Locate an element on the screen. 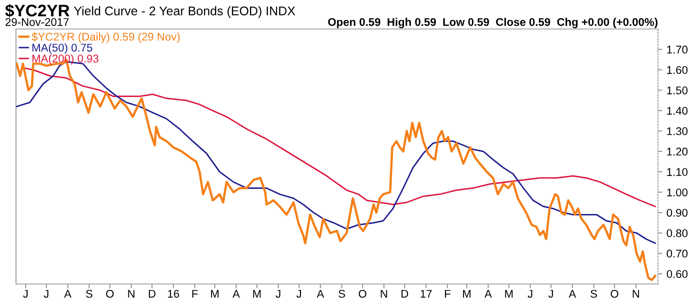 The width and height of the screenshot is (700, 300). text: Open 0.59 High 0.59 Low 0.59 Close 0.59 Chg +0.00 (+0.00%) is located at coordinates (493, 23).